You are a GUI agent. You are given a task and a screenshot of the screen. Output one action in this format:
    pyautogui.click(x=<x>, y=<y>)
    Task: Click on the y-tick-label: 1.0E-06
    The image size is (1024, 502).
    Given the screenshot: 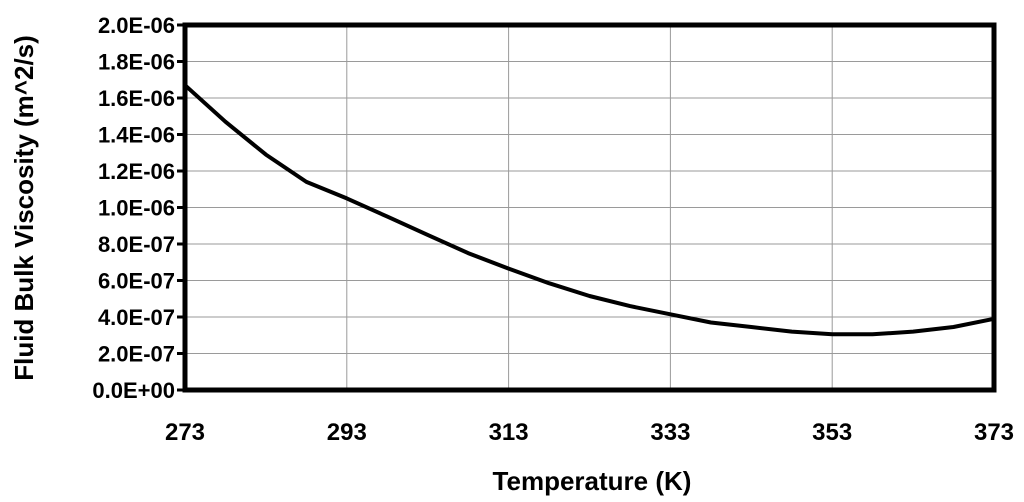 What is the action you would take?
    pyautogui.click(x=136, y=208)
    